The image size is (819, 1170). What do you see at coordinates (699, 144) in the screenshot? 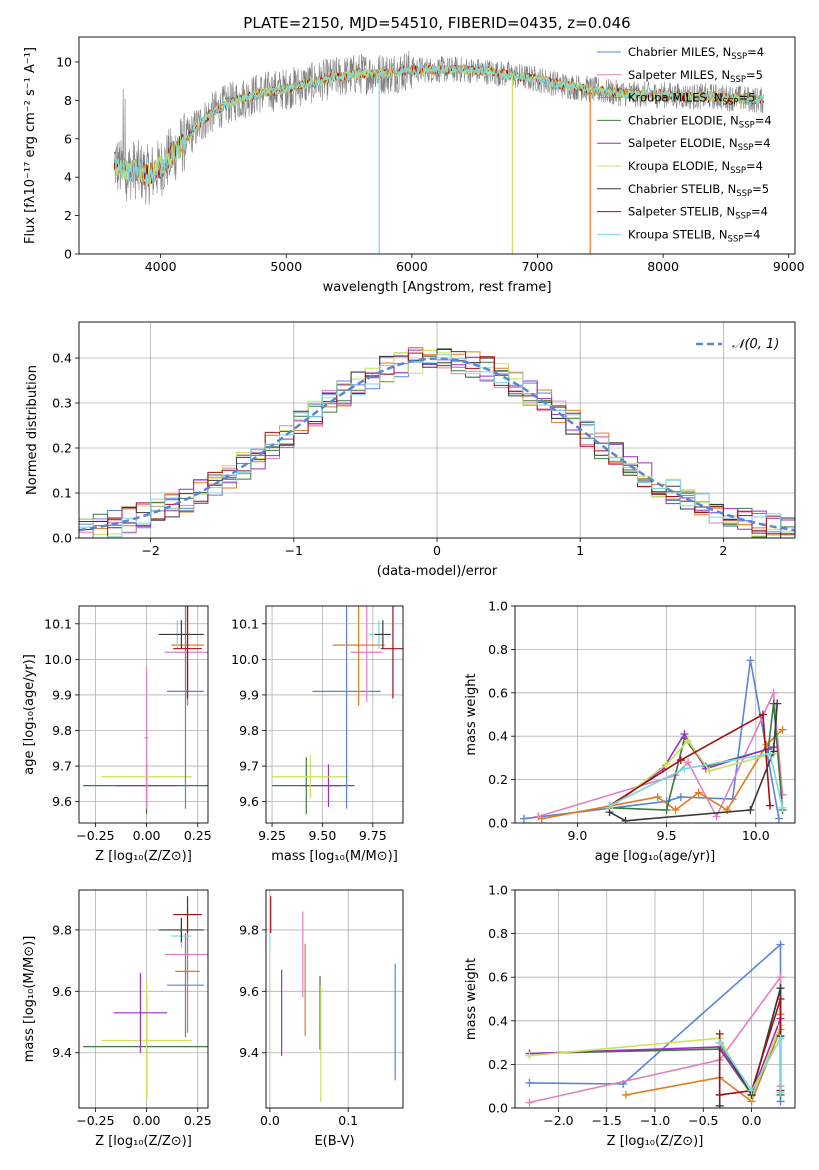
I see `legend-entry: Salpeter ELODIE, NSSP=4` at bounding box center [699, 144].